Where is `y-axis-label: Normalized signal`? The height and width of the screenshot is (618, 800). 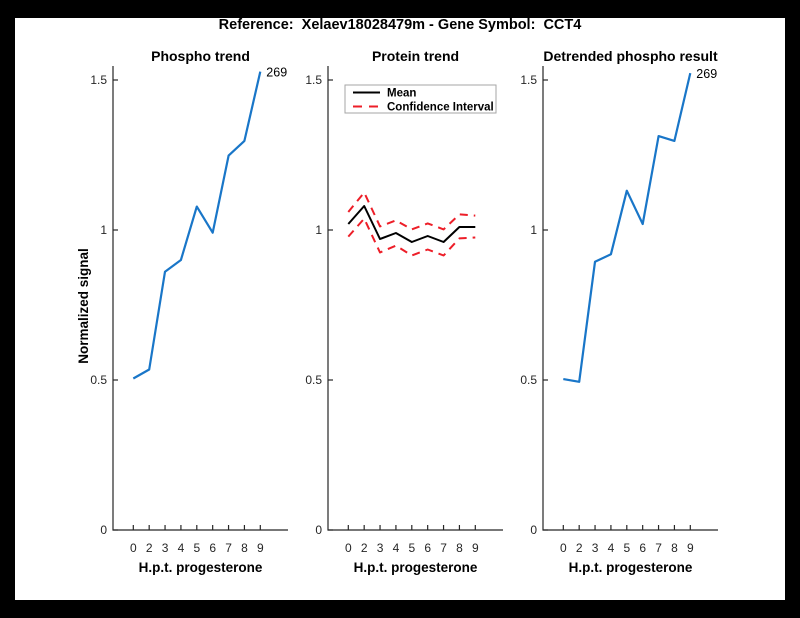
y-axis-label: Normalized signal is located at coordinates (83, 306).